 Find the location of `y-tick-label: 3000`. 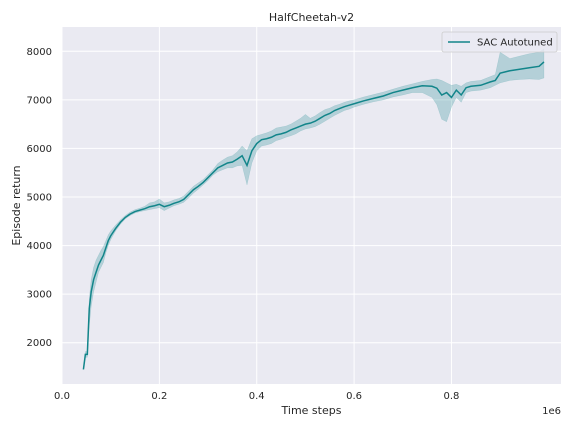

y-tick-label: 3000 is located at coordinates (39, 295).